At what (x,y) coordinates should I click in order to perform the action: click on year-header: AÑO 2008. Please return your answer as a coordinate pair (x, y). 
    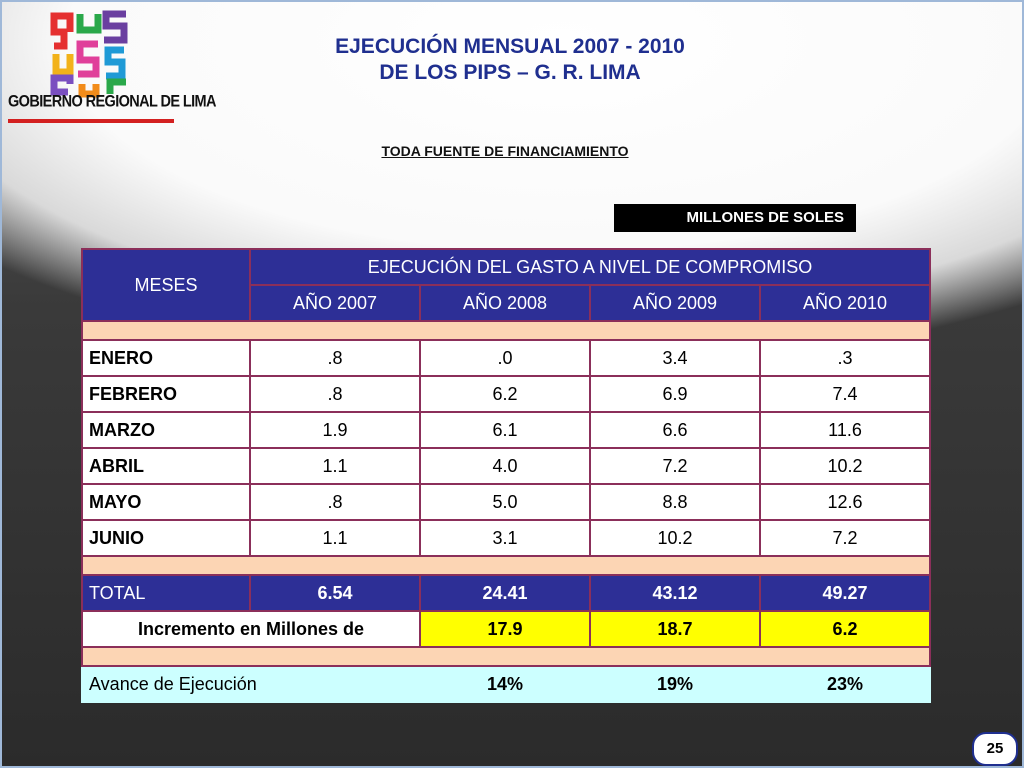
    Looking at the image, I should click on (505, 303).